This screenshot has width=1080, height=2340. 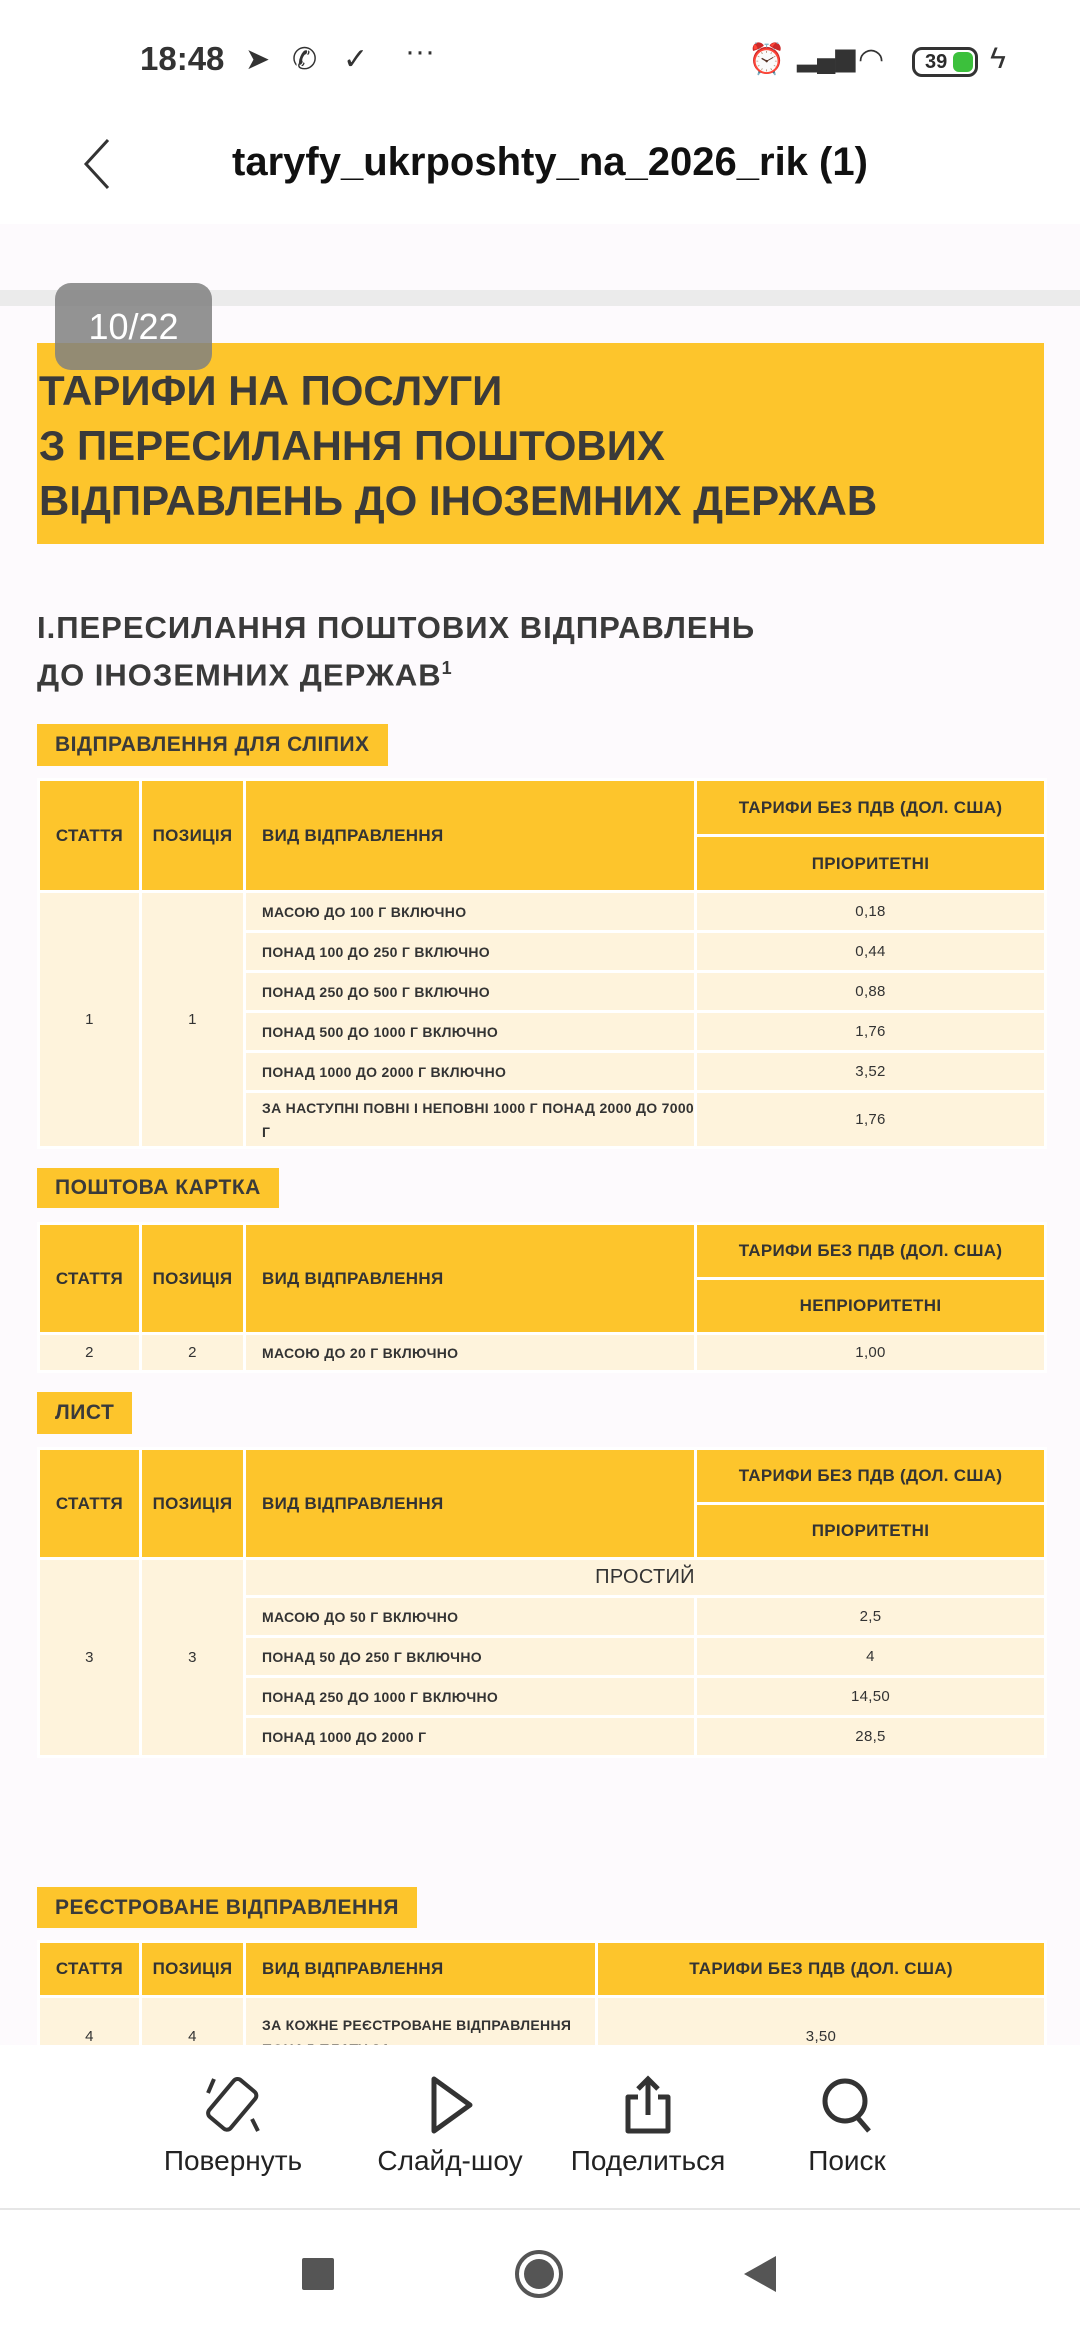 I want to click on share-label: Поделиться, so click(x=648, y=2160).